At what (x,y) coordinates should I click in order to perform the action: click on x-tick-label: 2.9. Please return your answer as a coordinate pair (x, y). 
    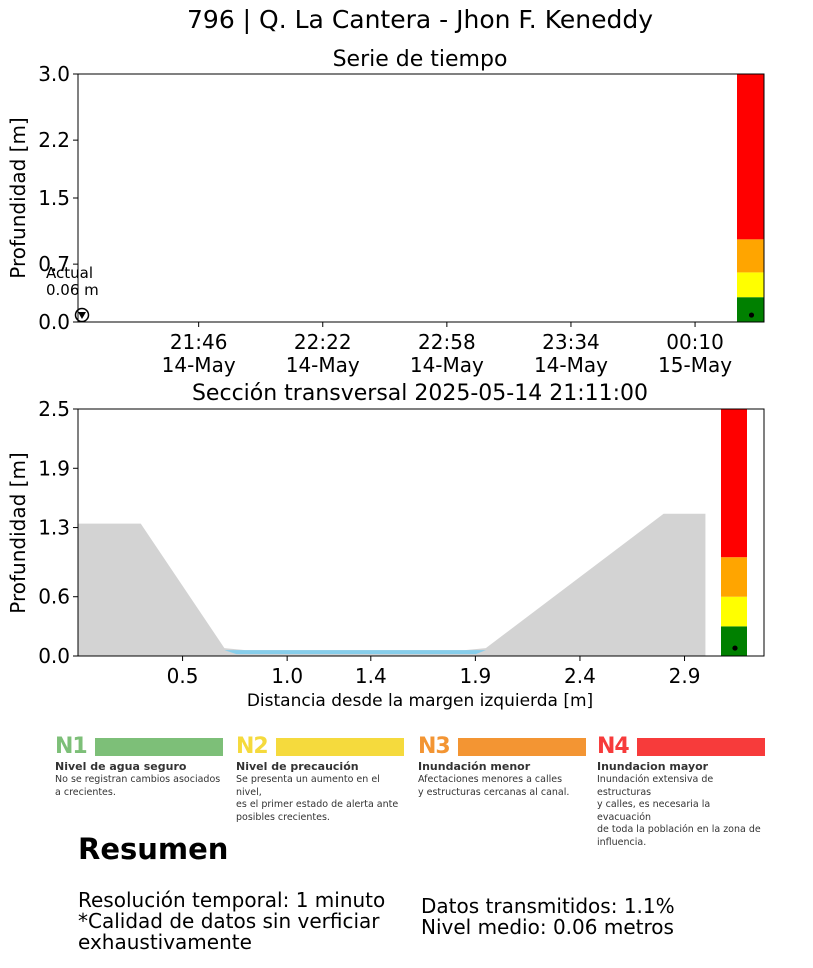
    Looking at the image, I should click on (685, 676).